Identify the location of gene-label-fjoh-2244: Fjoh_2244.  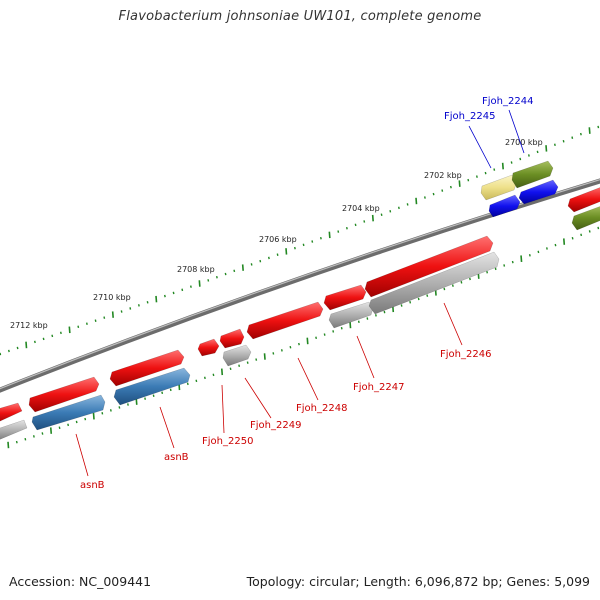
(507, 101).